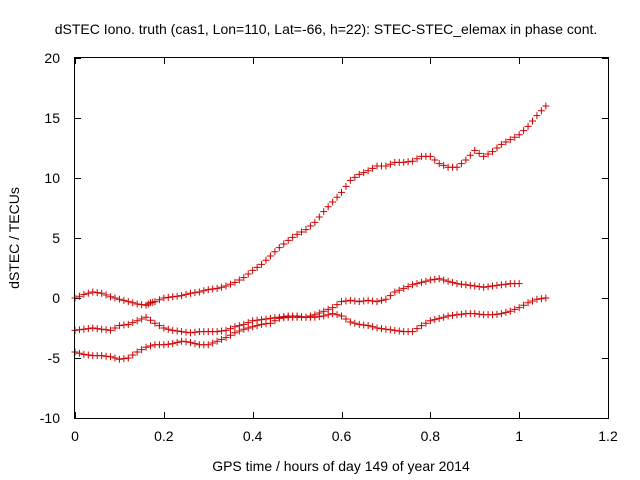 The image size is (640, 480). I want to click on x-tick-label: 0.2, so click(164, 436).